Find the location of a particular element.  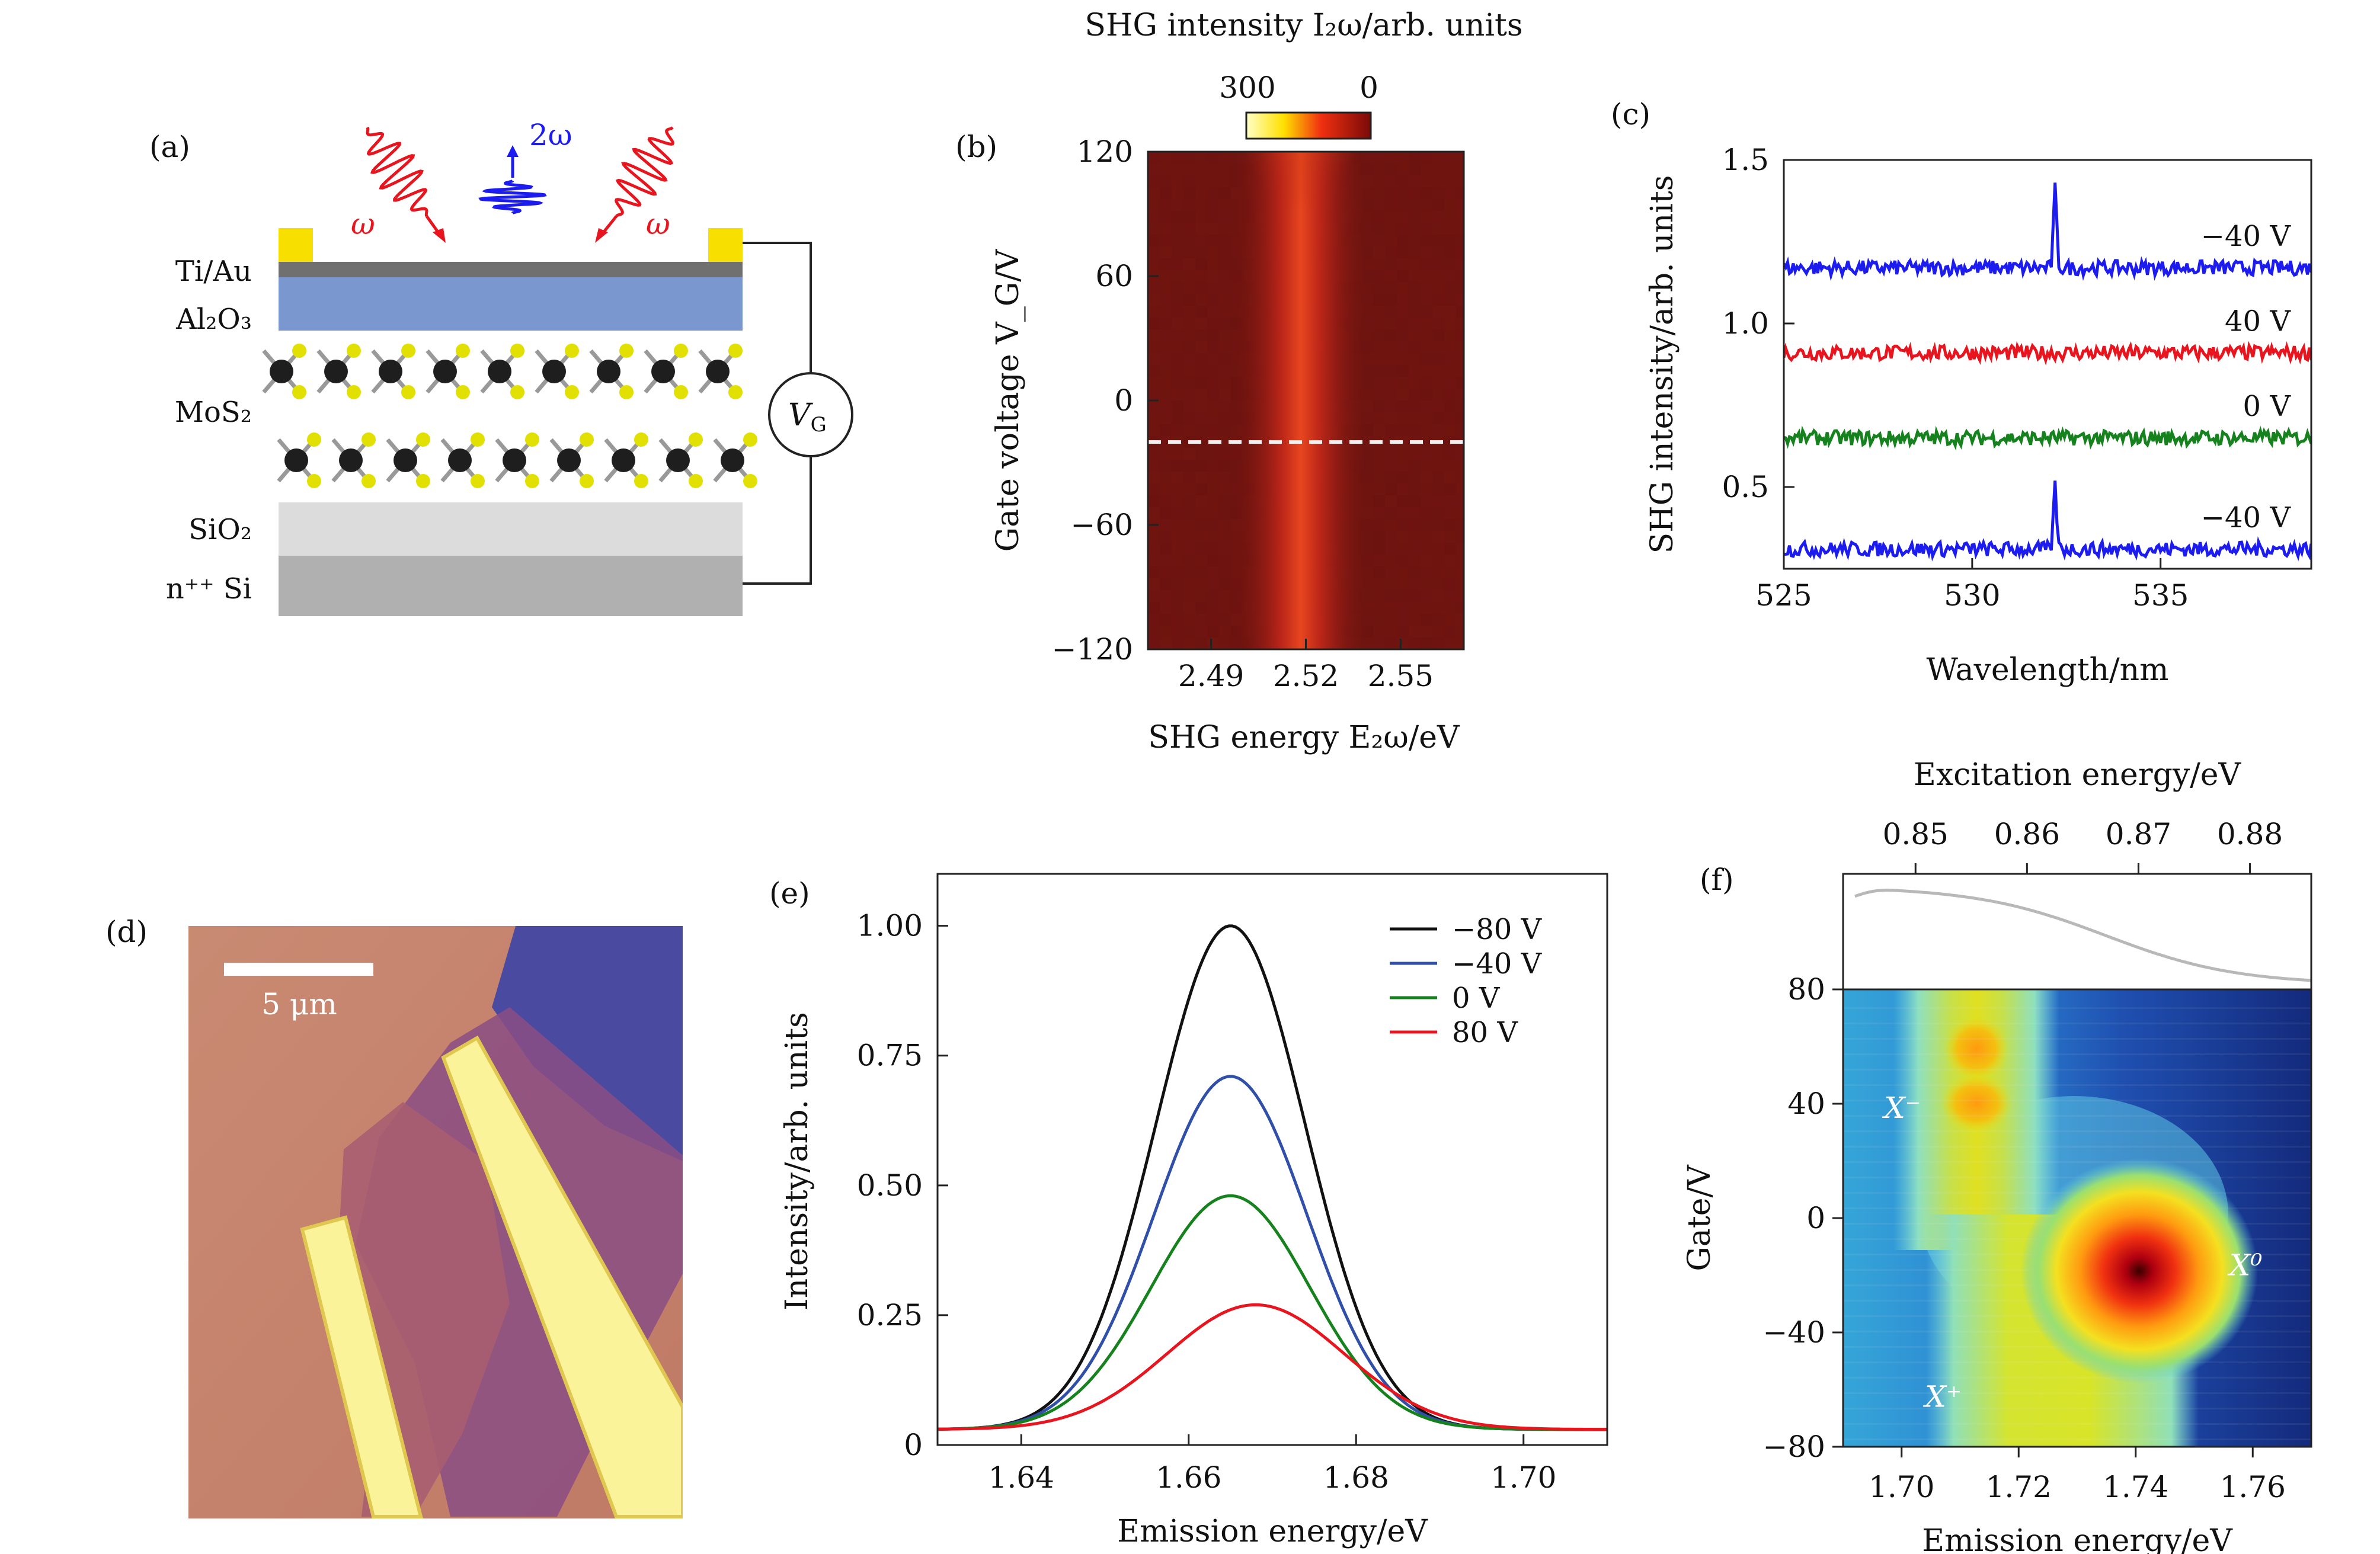

y-tick-label: 60 is located at coordinates (1114, 276).